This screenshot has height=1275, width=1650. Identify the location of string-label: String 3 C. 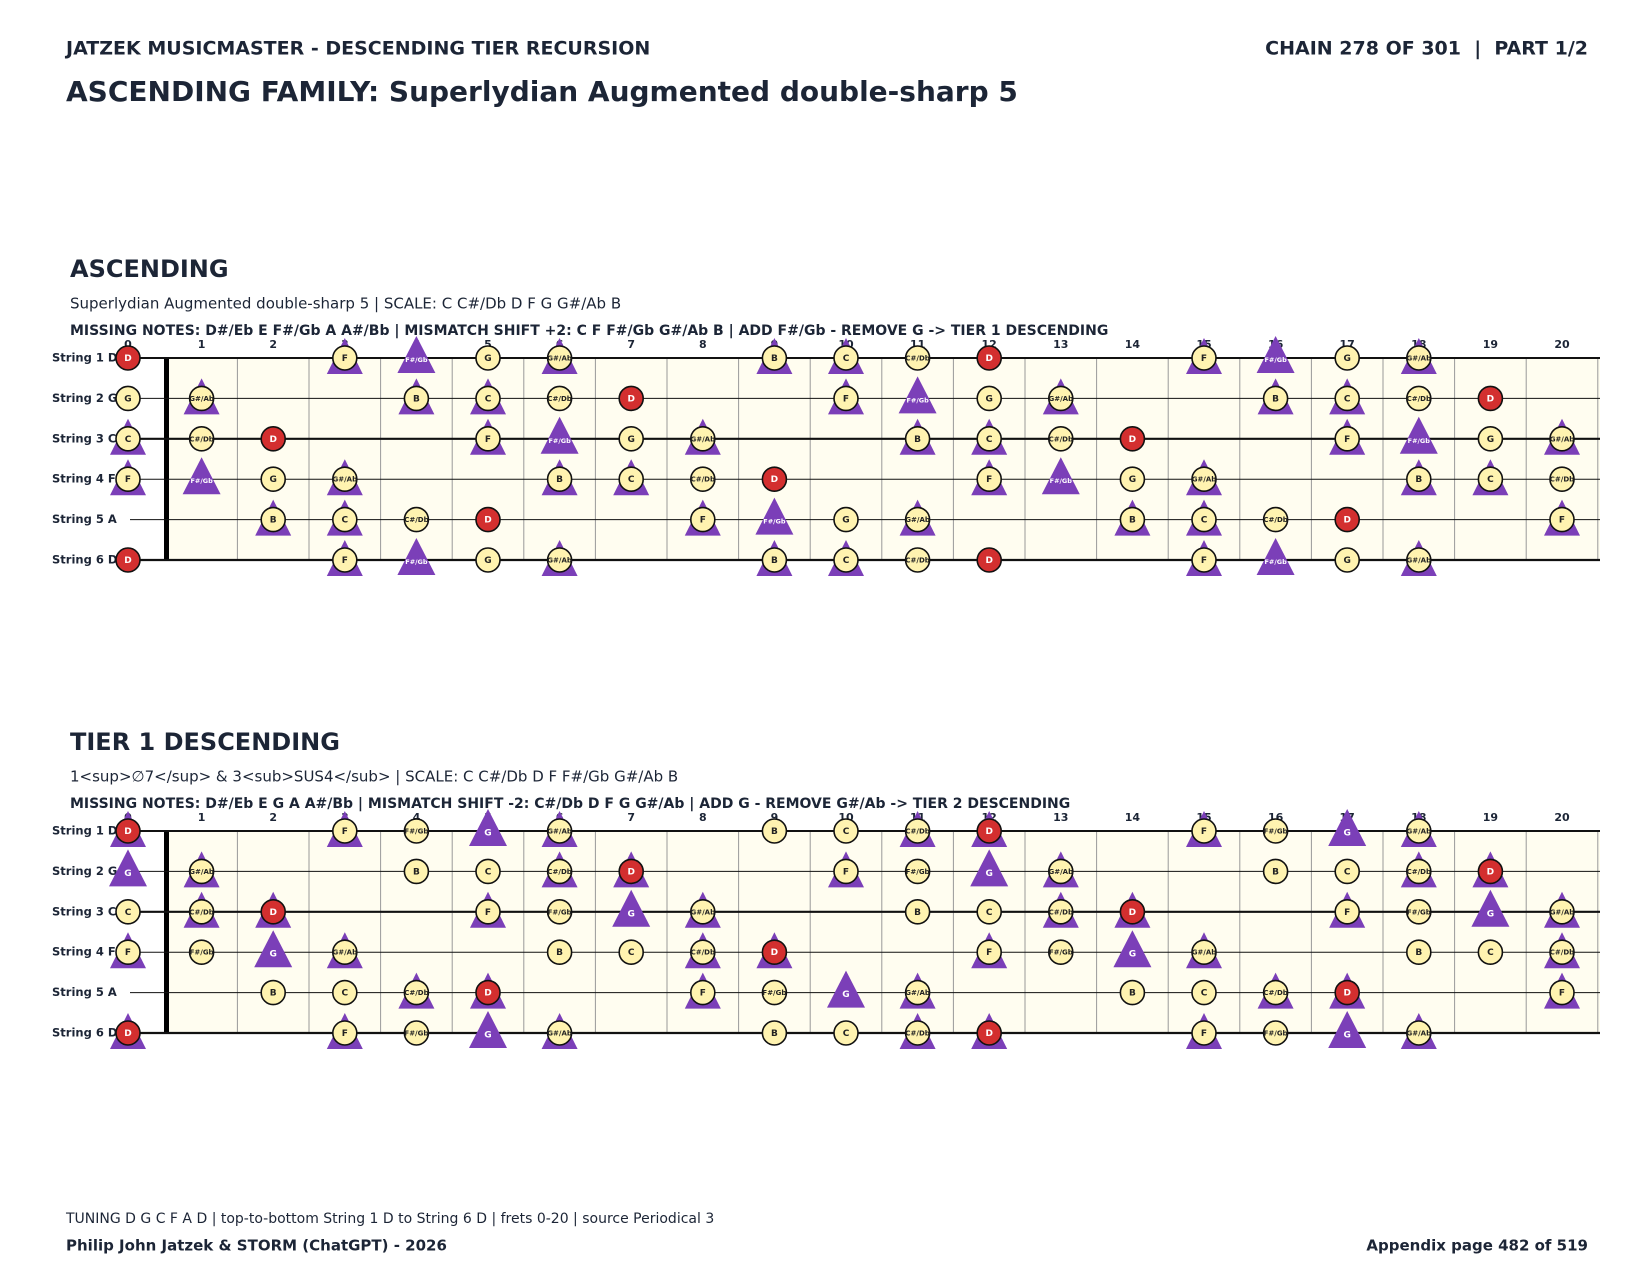
(84, 438).